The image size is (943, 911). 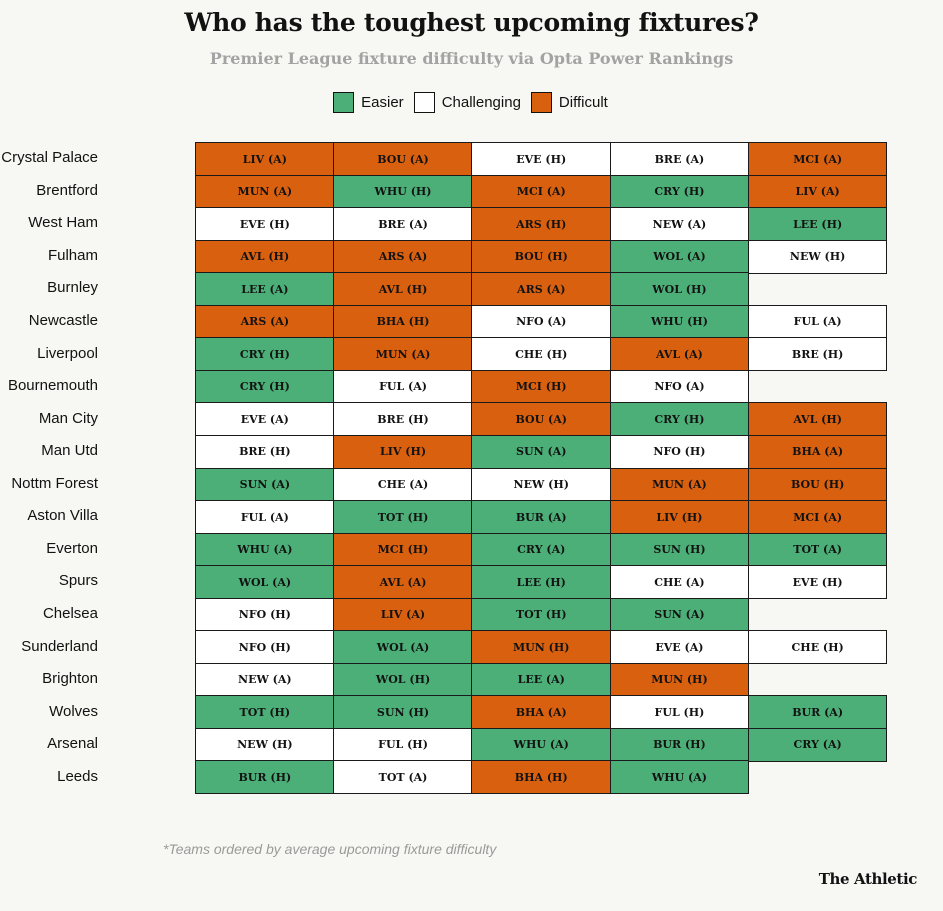 I want to click on team-label: Spurs, so click(x=78, y=581).